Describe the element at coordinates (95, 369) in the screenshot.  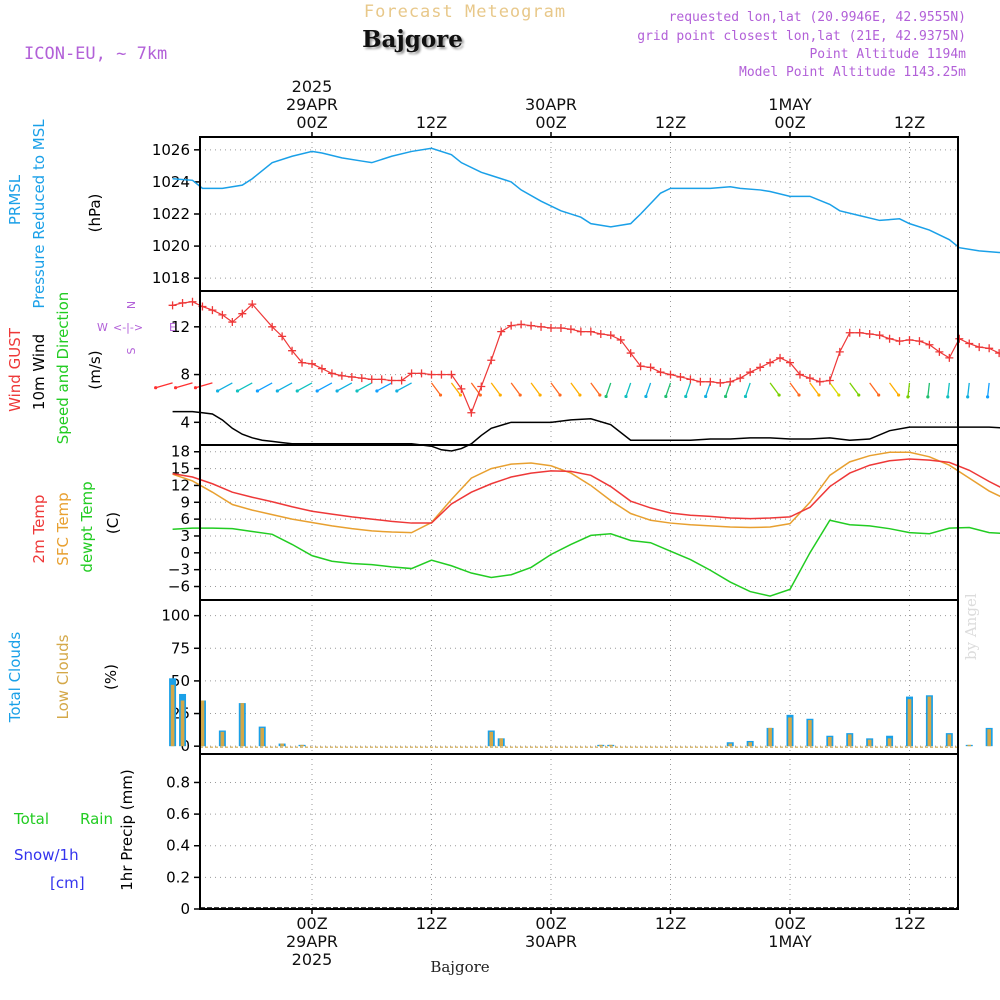
I see `wind-unit-label: (m/s)` at that location.